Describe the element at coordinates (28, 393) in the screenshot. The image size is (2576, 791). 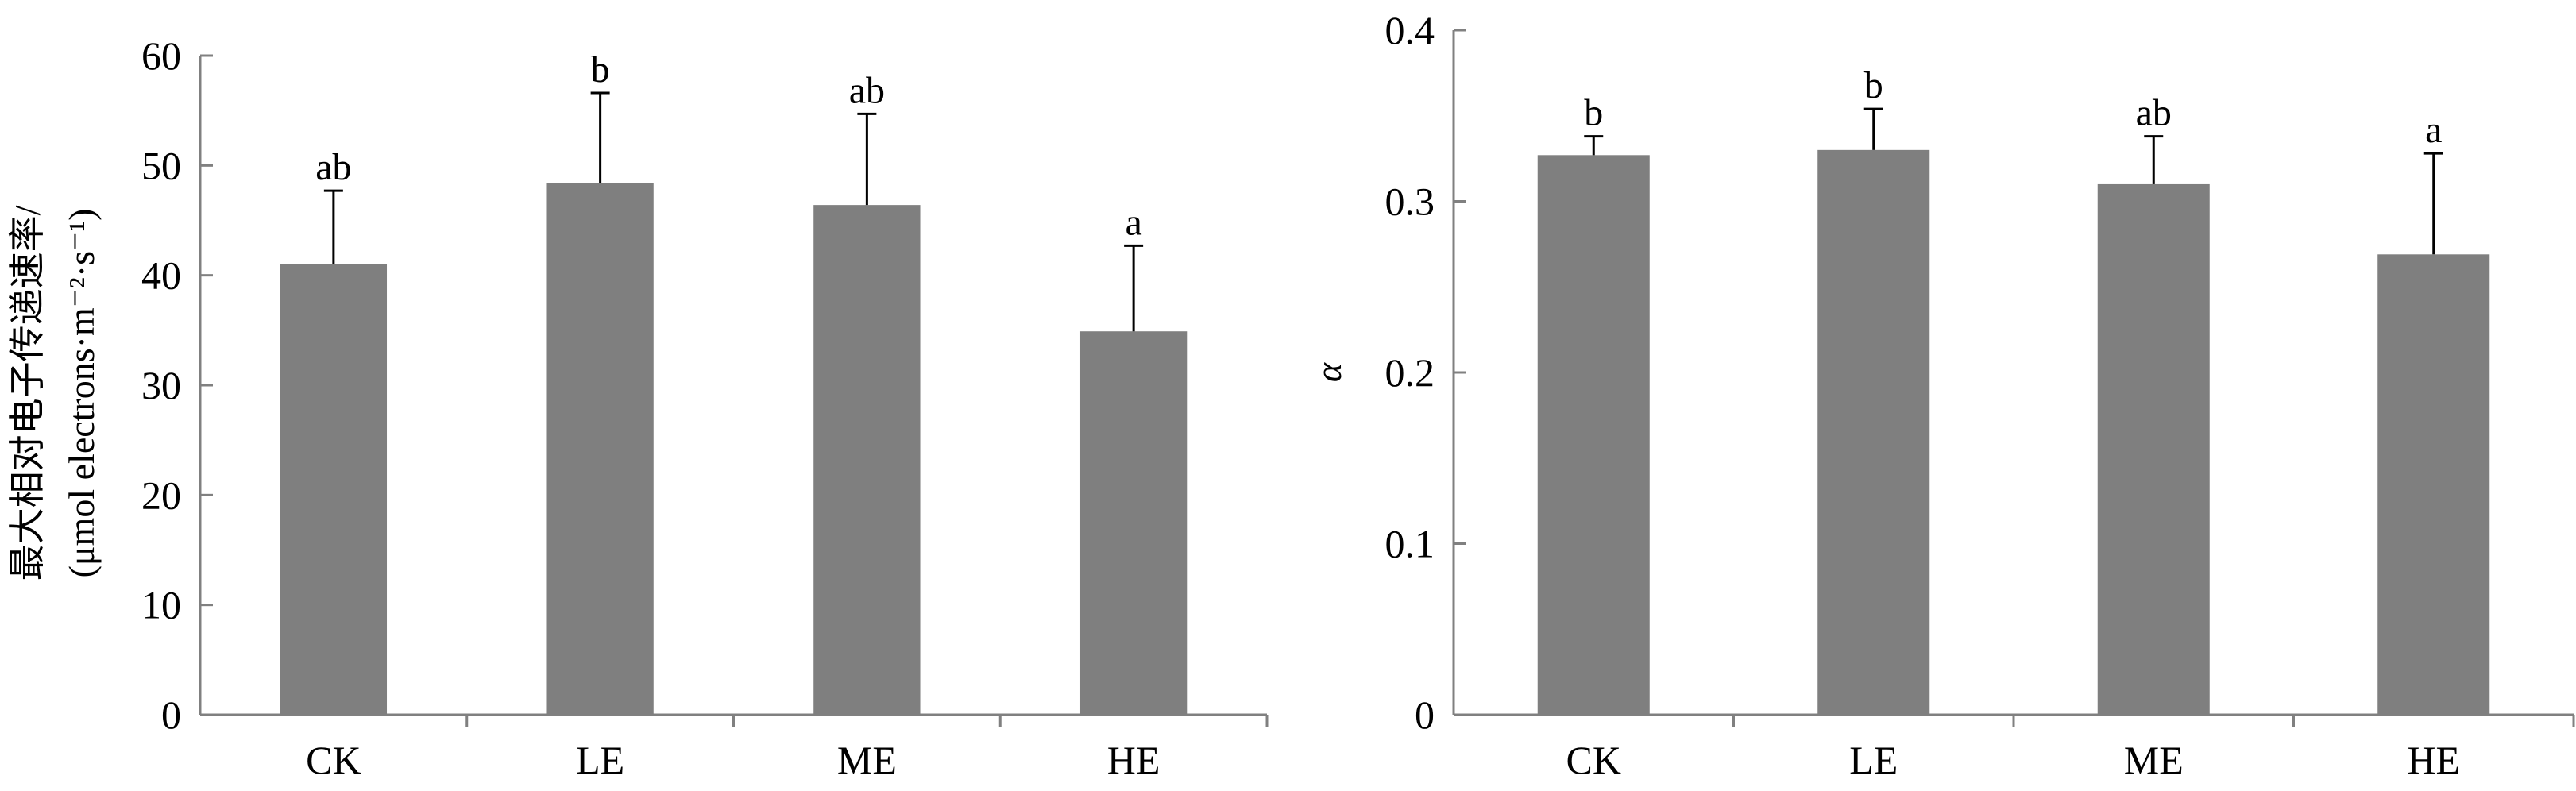
I see `y-axis-title-line1: 最大相对电子传递速率/` at that location.